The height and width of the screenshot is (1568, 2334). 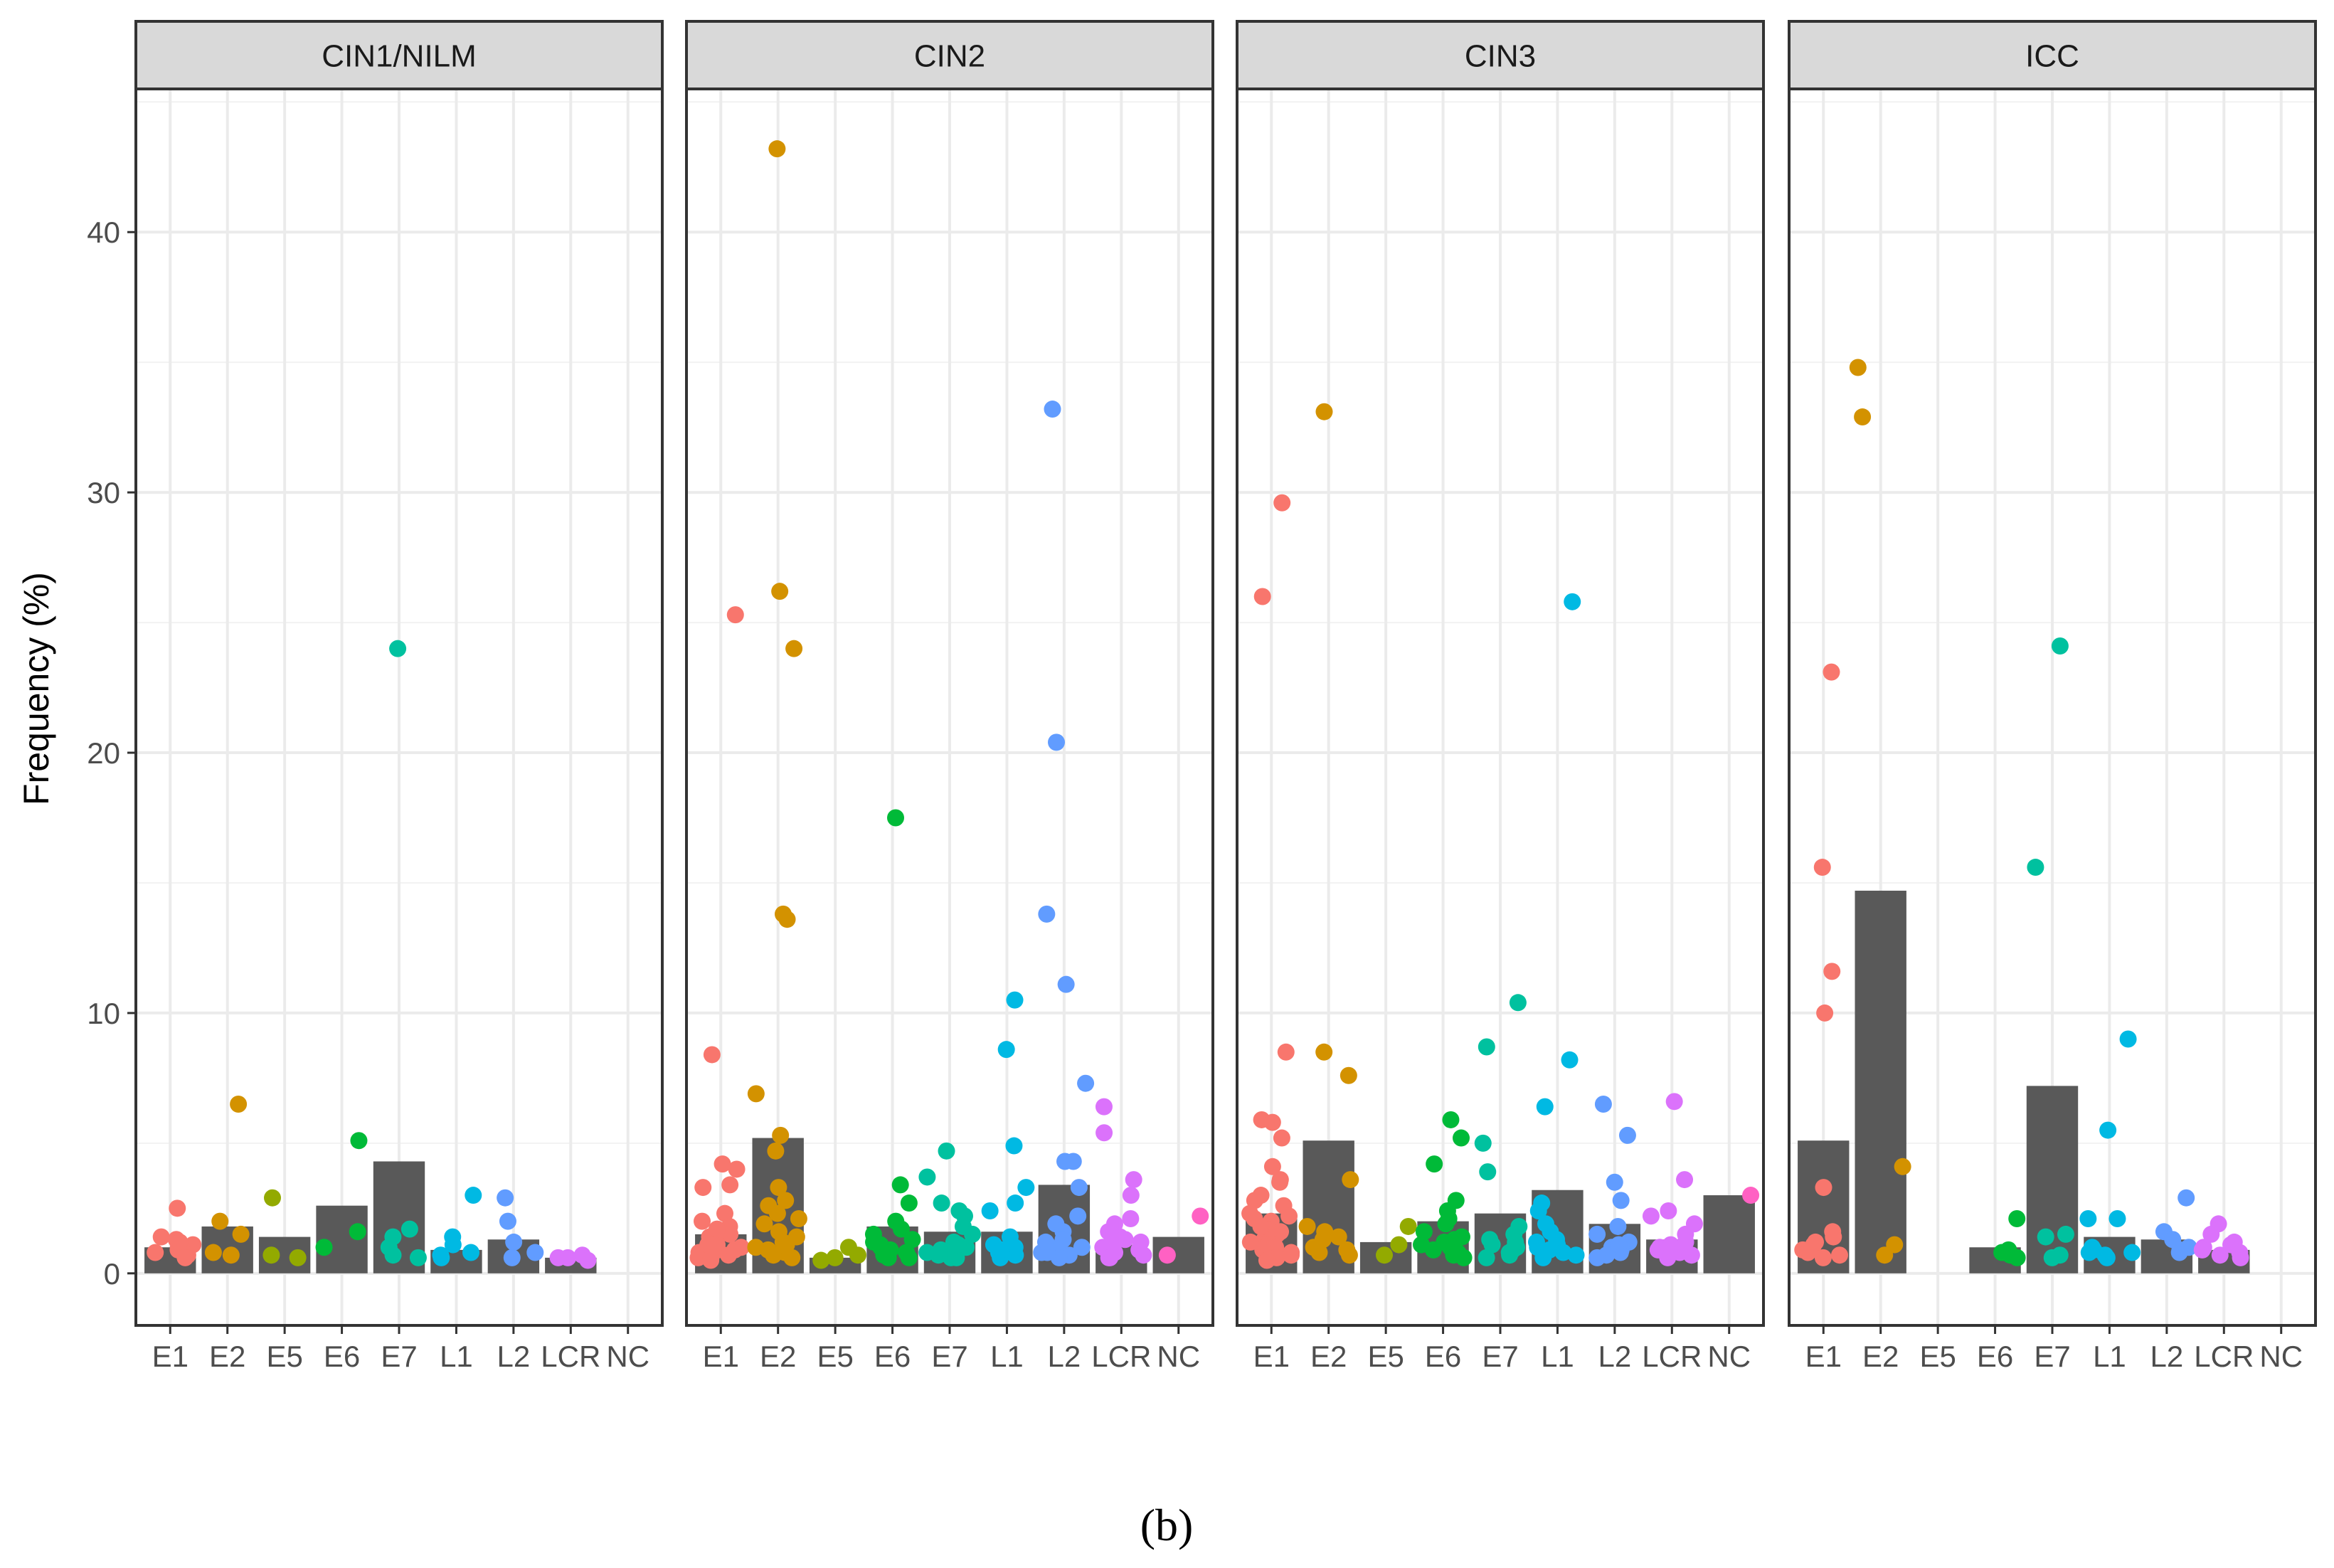 I want to click on y-tick-label: 0, so click(x=112, y=1274).